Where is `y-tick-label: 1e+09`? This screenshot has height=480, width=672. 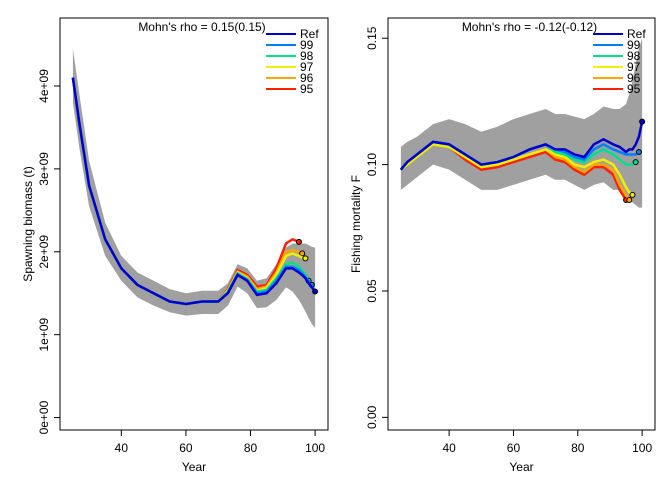 y-tick-label: 1e+09 is located at coordinates (44, 334).